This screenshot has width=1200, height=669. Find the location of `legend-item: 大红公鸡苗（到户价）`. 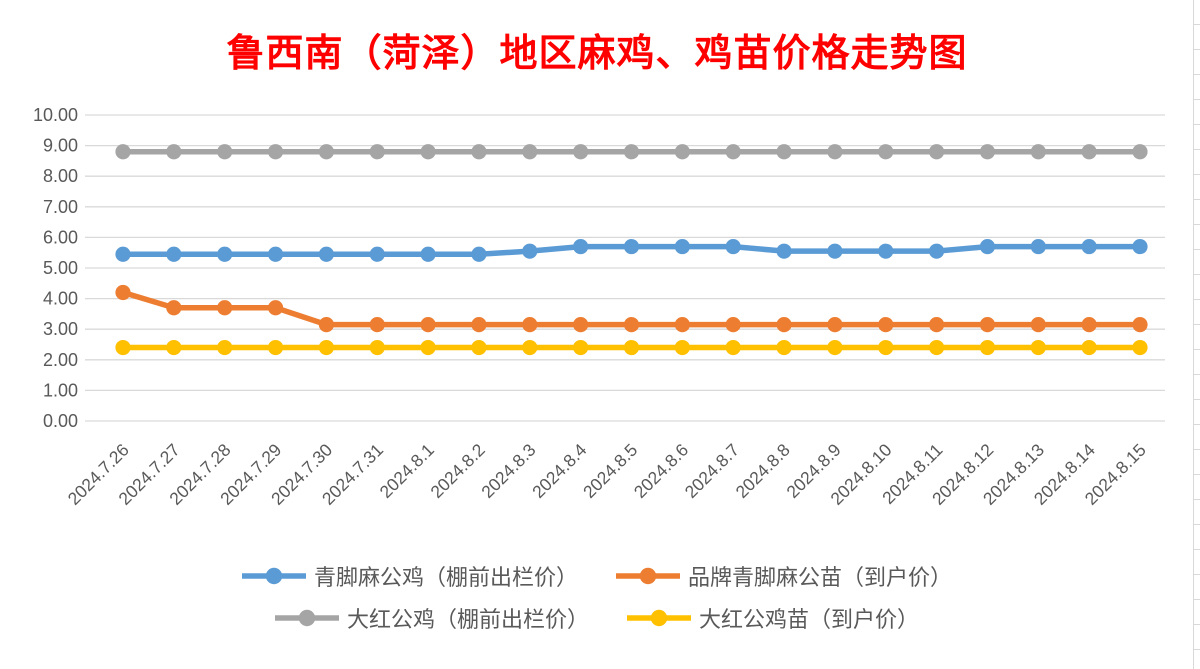

legend-item: 大红公鸡苗（到户价） is located at coordinates (773, 618).